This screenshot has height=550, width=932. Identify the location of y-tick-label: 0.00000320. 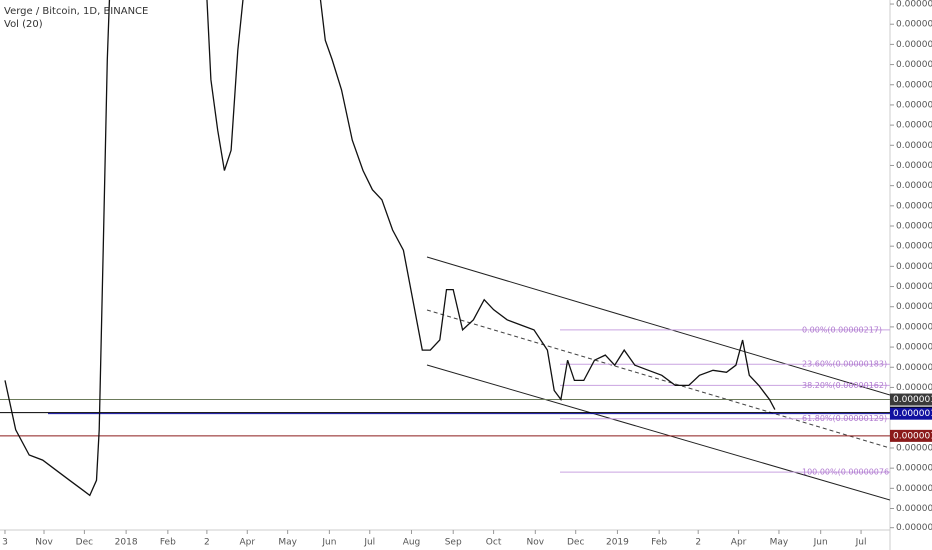
(914, 227).